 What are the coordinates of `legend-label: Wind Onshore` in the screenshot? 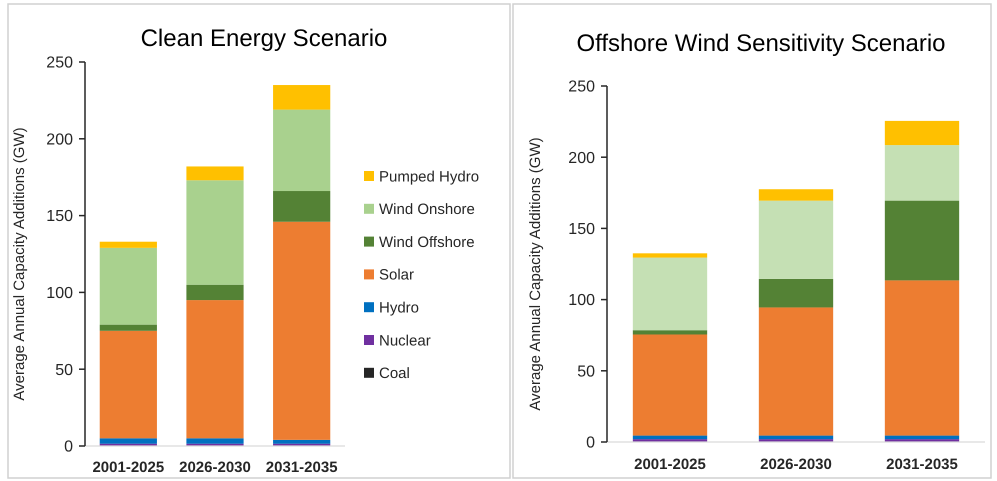 It's located at (427, 209).